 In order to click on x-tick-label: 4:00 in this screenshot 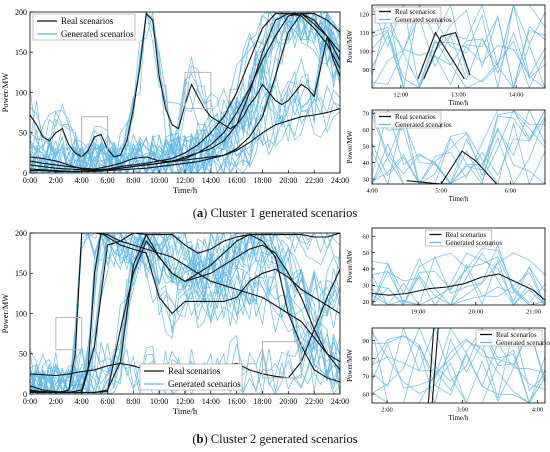, I will do `click(372, 191)`.